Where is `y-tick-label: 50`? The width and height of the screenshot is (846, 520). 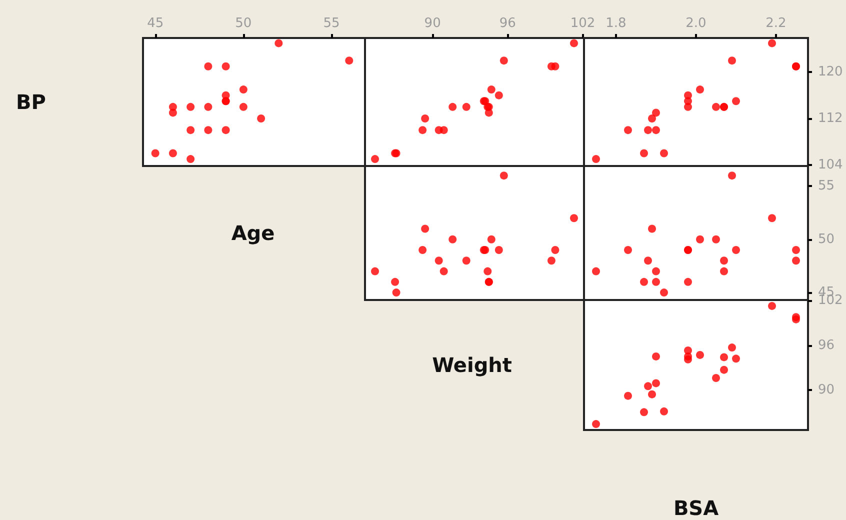
y-tick-label: 50 is located at coordinates (826, 239).